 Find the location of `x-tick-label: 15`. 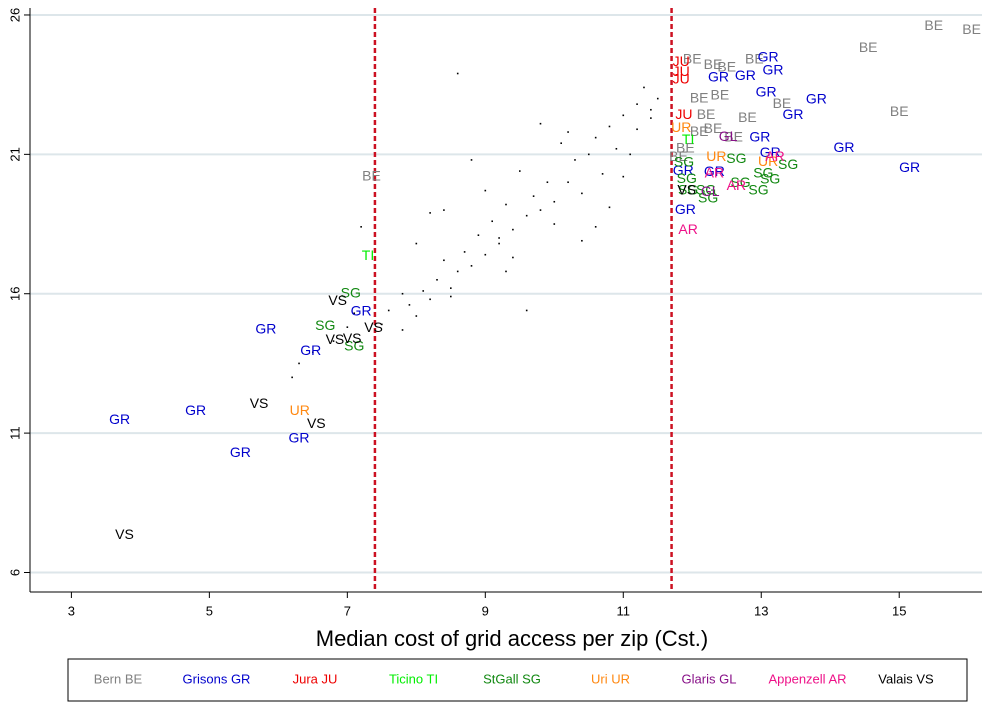

x-tick-label: 15 is located at coordinates (899, 610).